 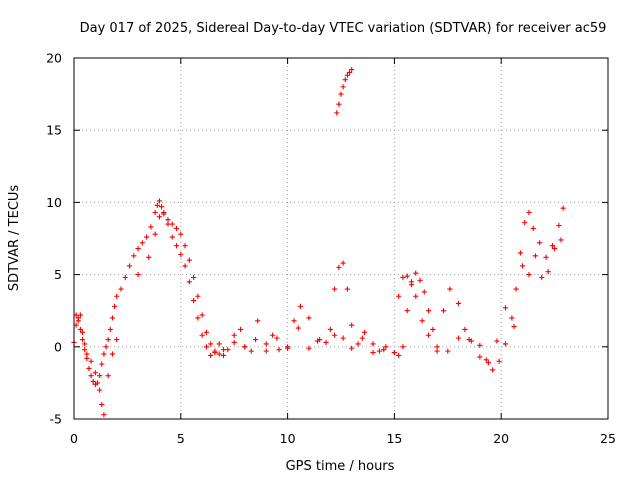 I want to click on x-tick-label: 20, so click(x=501, y=438).